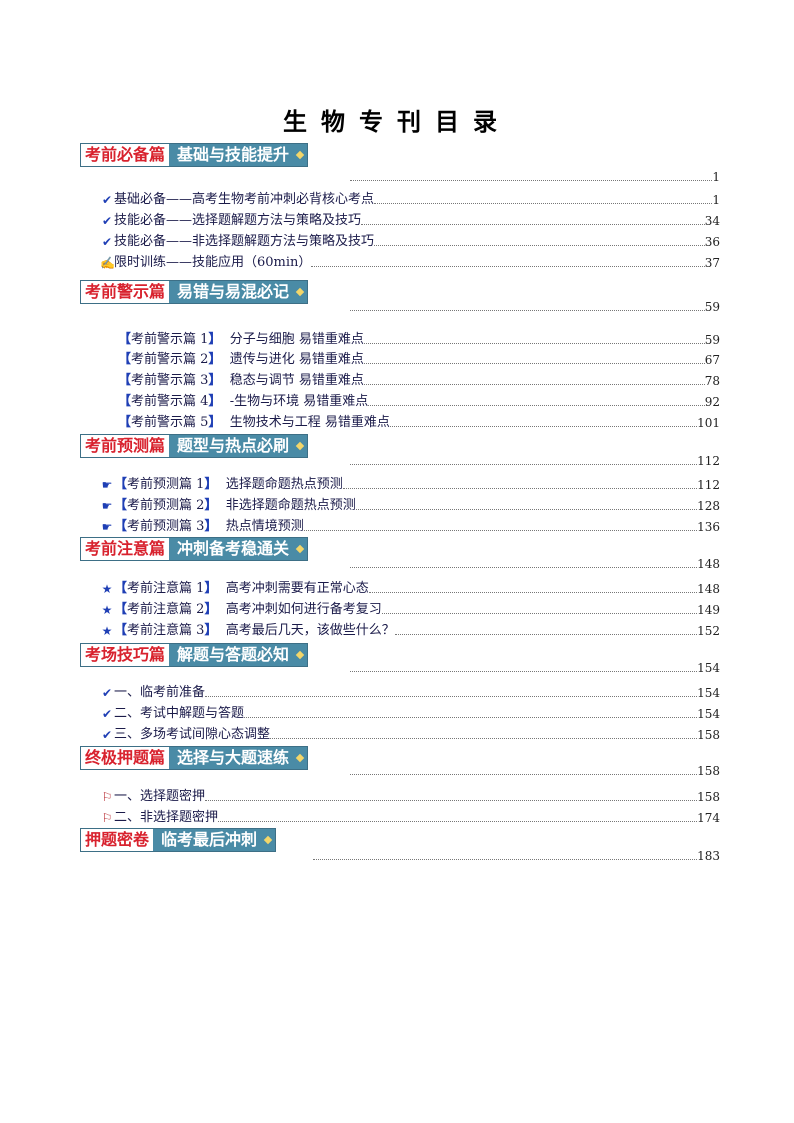  What do you see at coordinates (712, 263) in the screenshot?
I see `page-number: 37` at bounding box center [712, 263].